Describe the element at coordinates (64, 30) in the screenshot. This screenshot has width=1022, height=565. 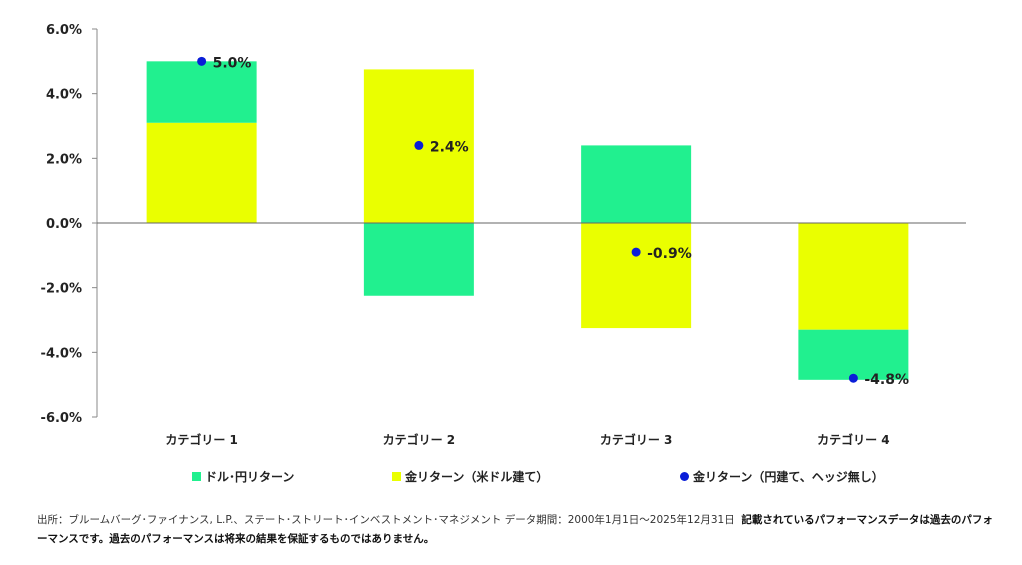
I see `y-tick-label: 6.0%` at that location.